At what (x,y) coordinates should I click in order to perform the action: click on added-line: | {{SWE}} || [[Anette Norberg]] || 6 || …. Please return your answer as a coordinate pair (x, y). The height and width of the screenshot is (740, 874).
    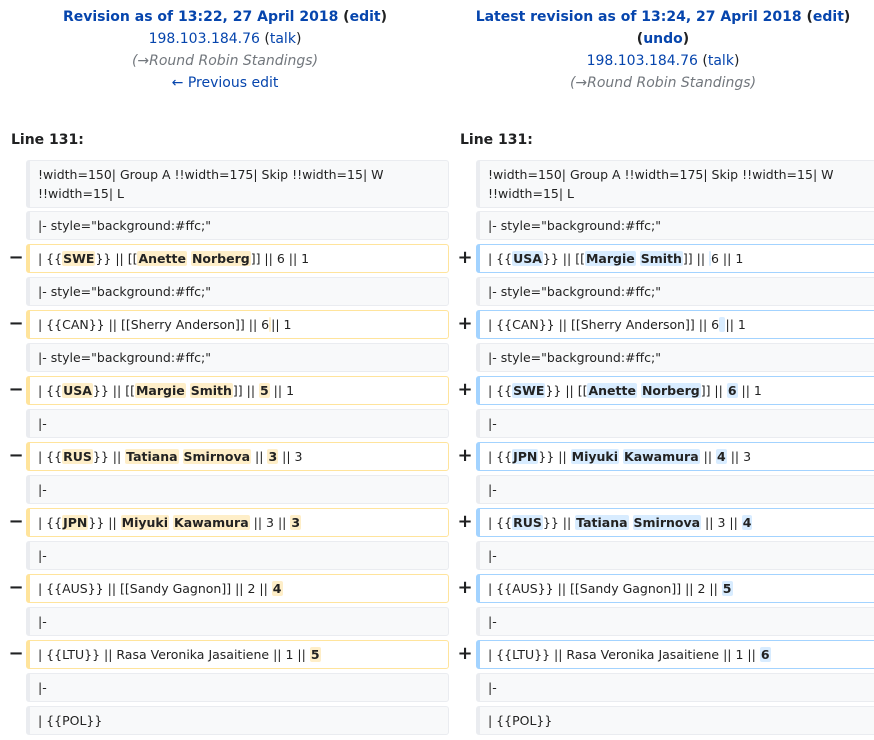
    Looking at the image, I should click on (675, 390).